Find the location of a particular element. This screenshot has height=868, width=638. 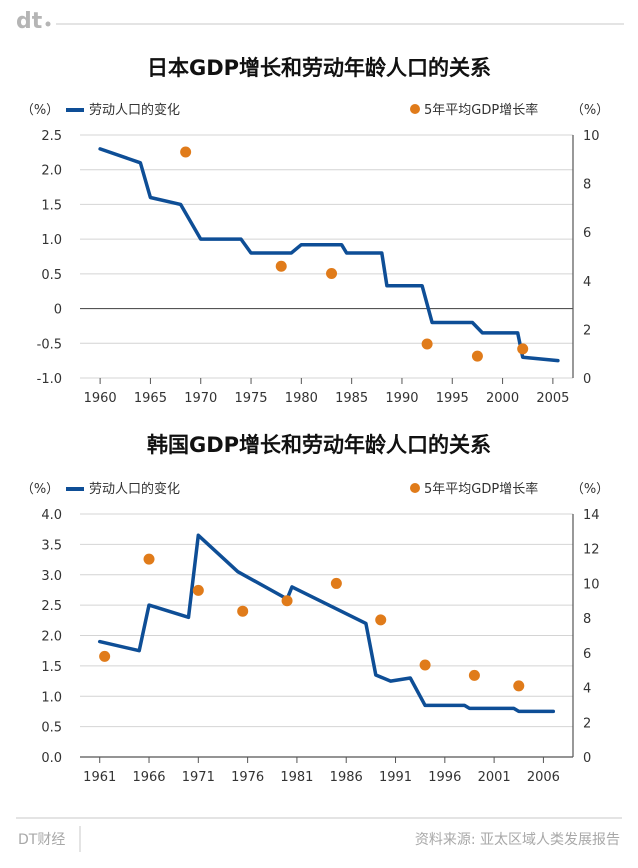

y-left-tick-label: 3.0 is located at coordinates (51, 576).